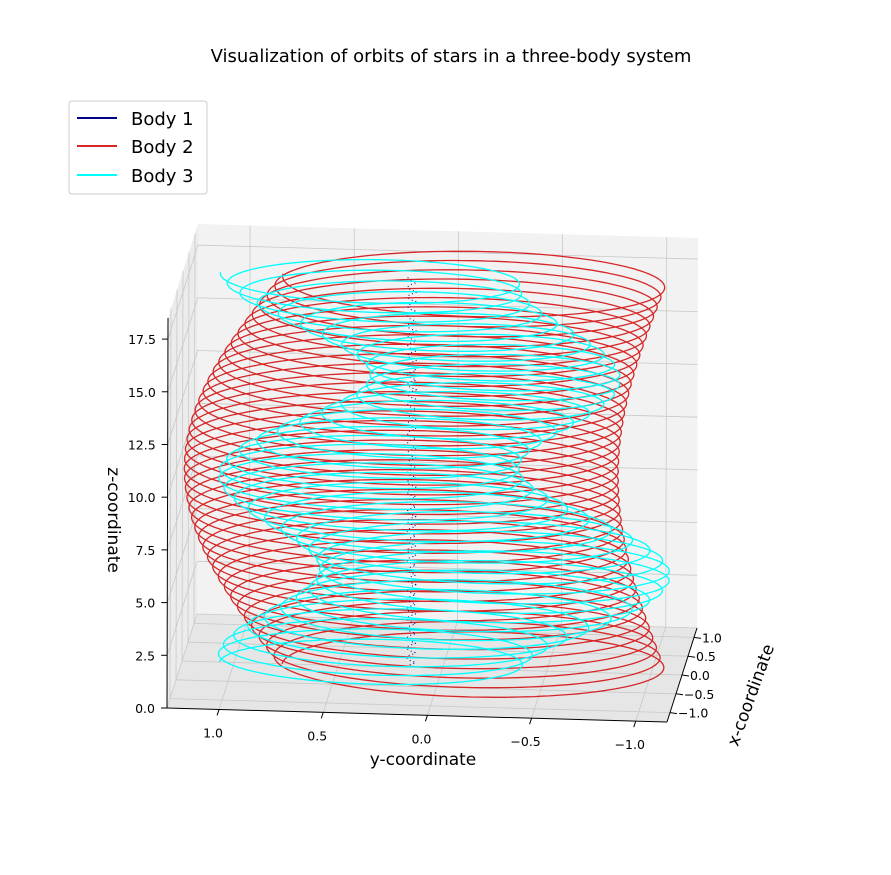 The width and height of the screenshot is (891, 875). What do you see at coordinates (167, 513) in the screenshot?
I see `z-axis-line` at bounding box center [167, 513].